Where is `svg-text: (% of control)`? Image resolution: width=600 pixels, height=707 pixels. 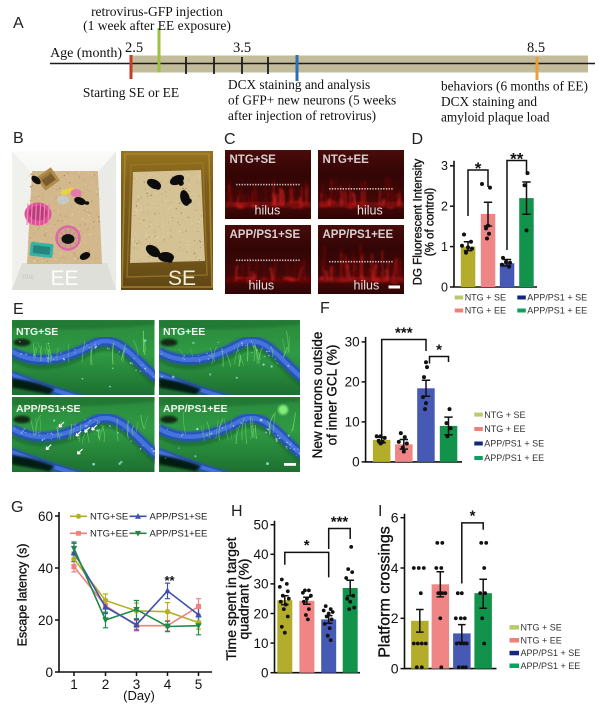 svg-text: (% of control) is located at coordinates (431, 222).